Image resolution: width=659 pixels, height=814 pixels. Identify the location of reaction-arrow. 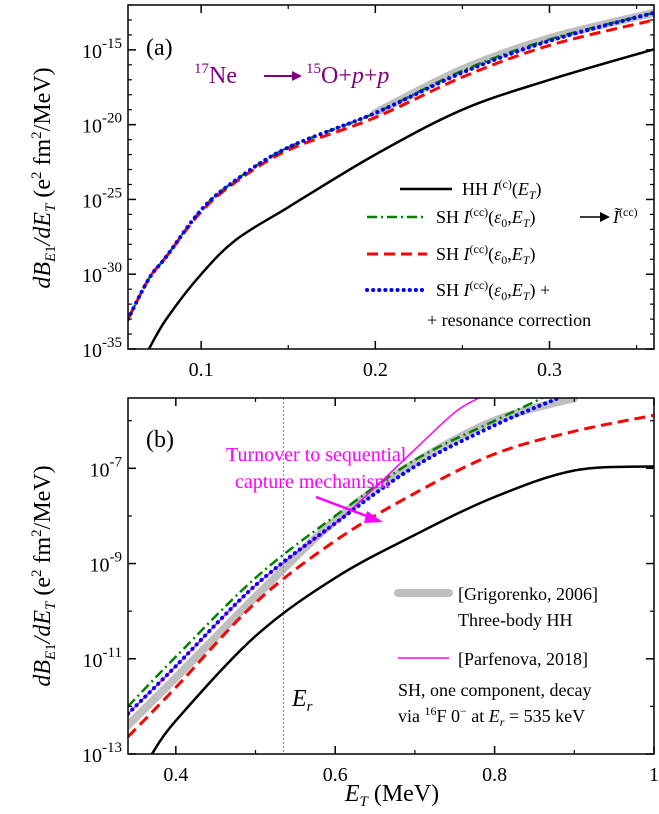
(283, 76).